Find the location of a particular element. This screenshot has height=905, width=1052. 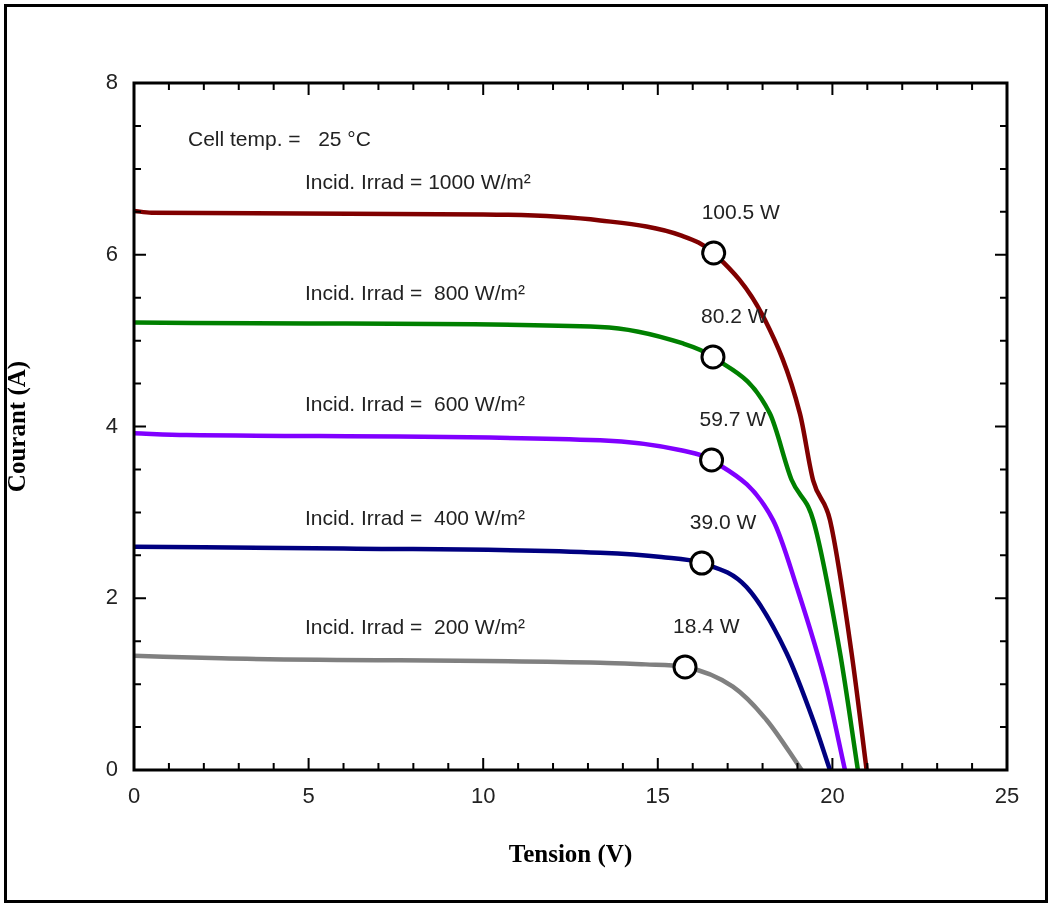

y-tick-label: 2 is located at coordinates (111, 597).